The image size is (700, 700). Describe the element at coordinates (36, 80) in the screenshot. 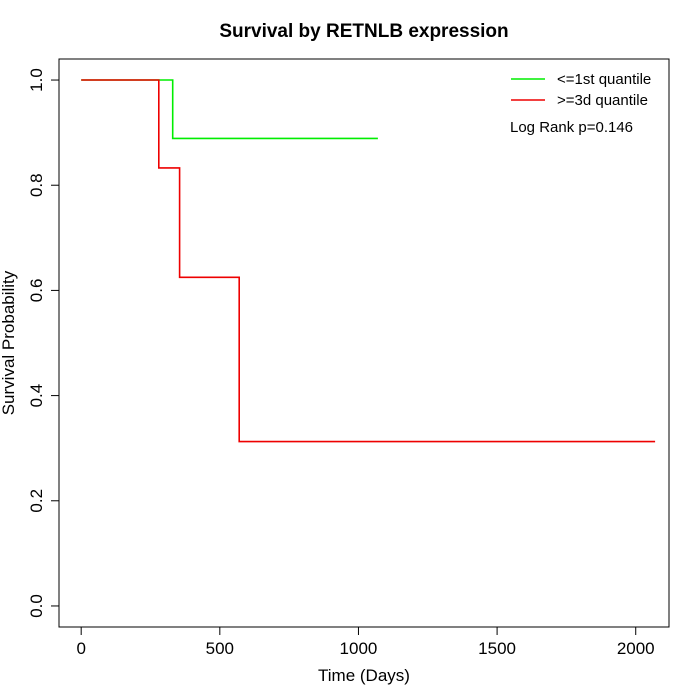

I see `y-tick-label: 1.0` at that location.